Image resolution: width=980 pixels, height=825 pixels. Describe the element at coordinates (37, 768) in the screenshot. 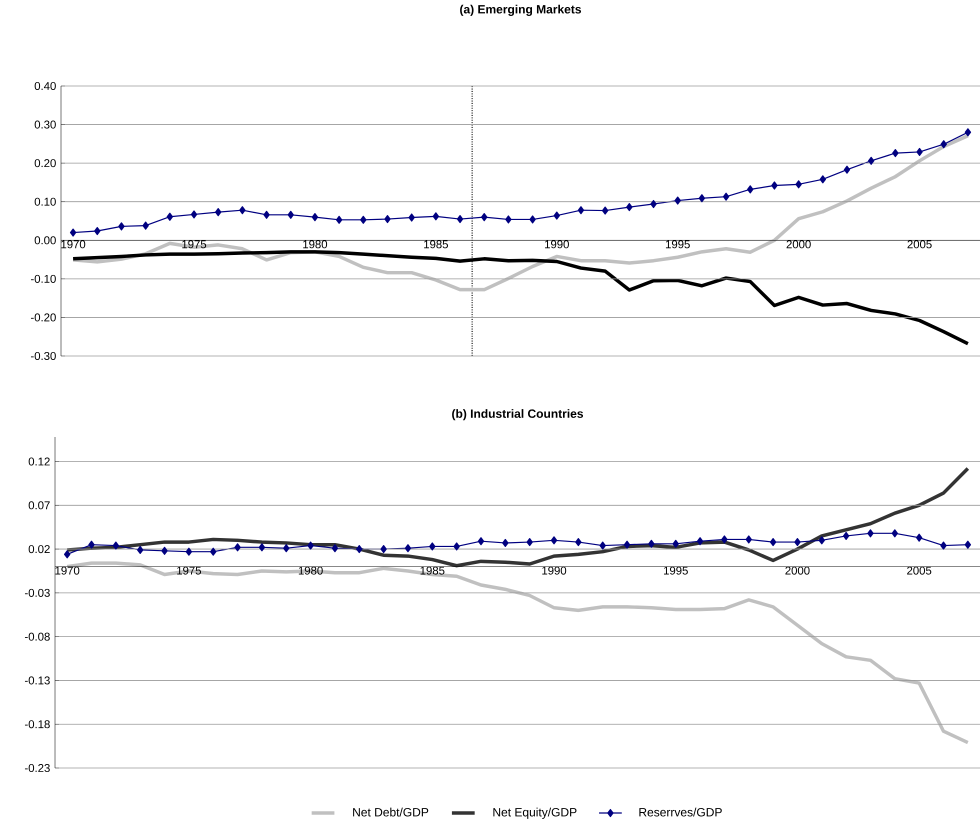

I see `y-tick-label: -0.23` at that location.